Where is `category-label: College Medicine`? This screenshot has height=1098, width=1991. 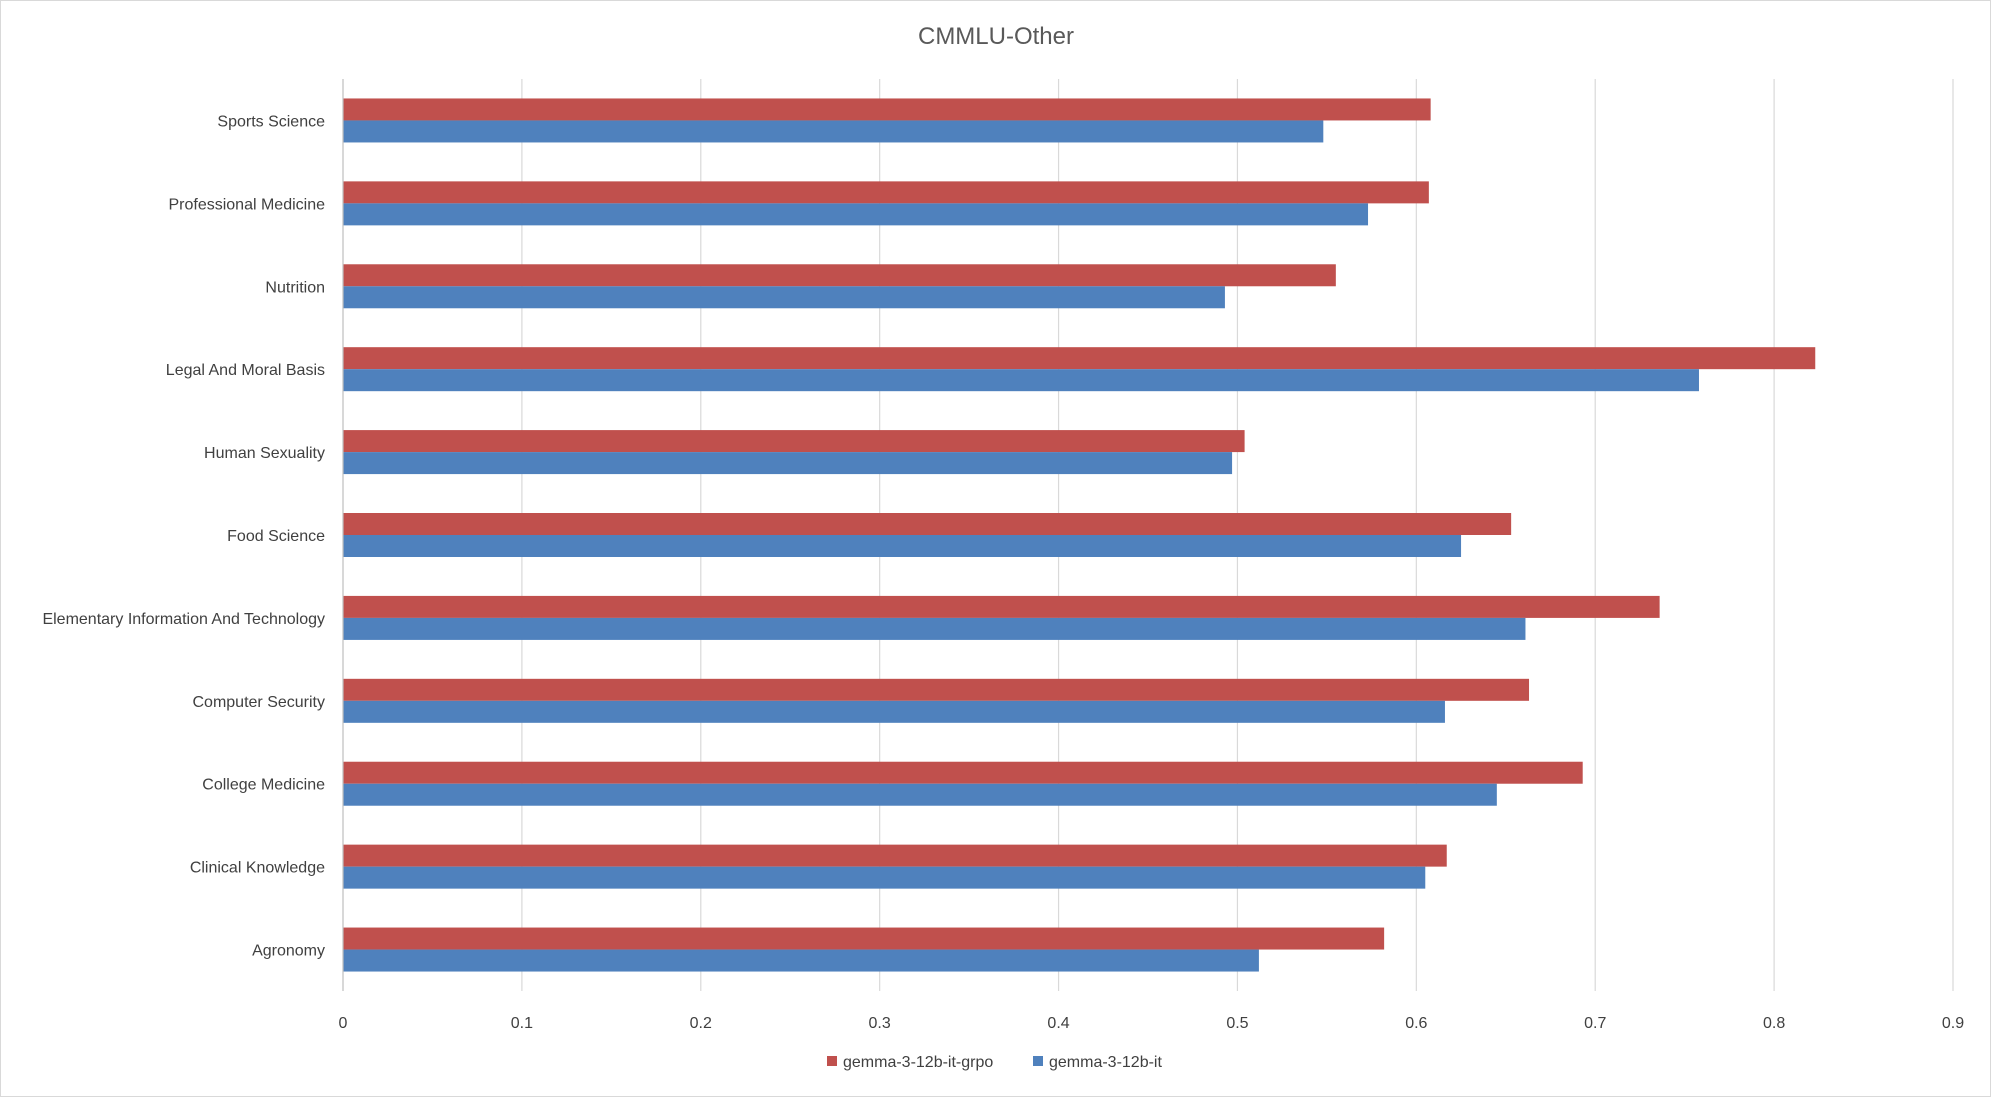
category-label: College Medicine is located at coordinates (263, 785).